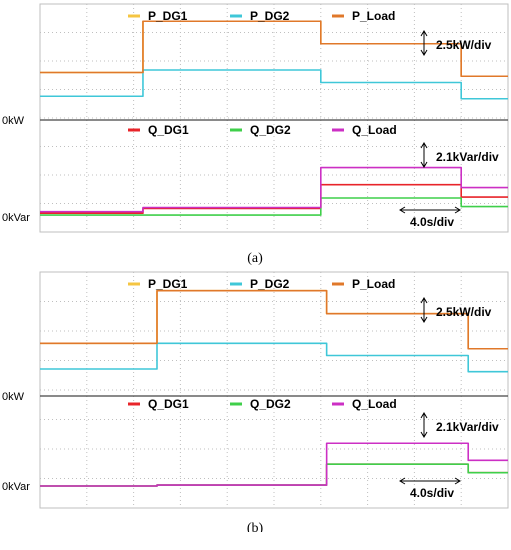 The width and height of the screenshot is (511, 550). Describe the element at coordinates (255, 258) in the screenshot. I see `panel-caption: (a)` at that location.